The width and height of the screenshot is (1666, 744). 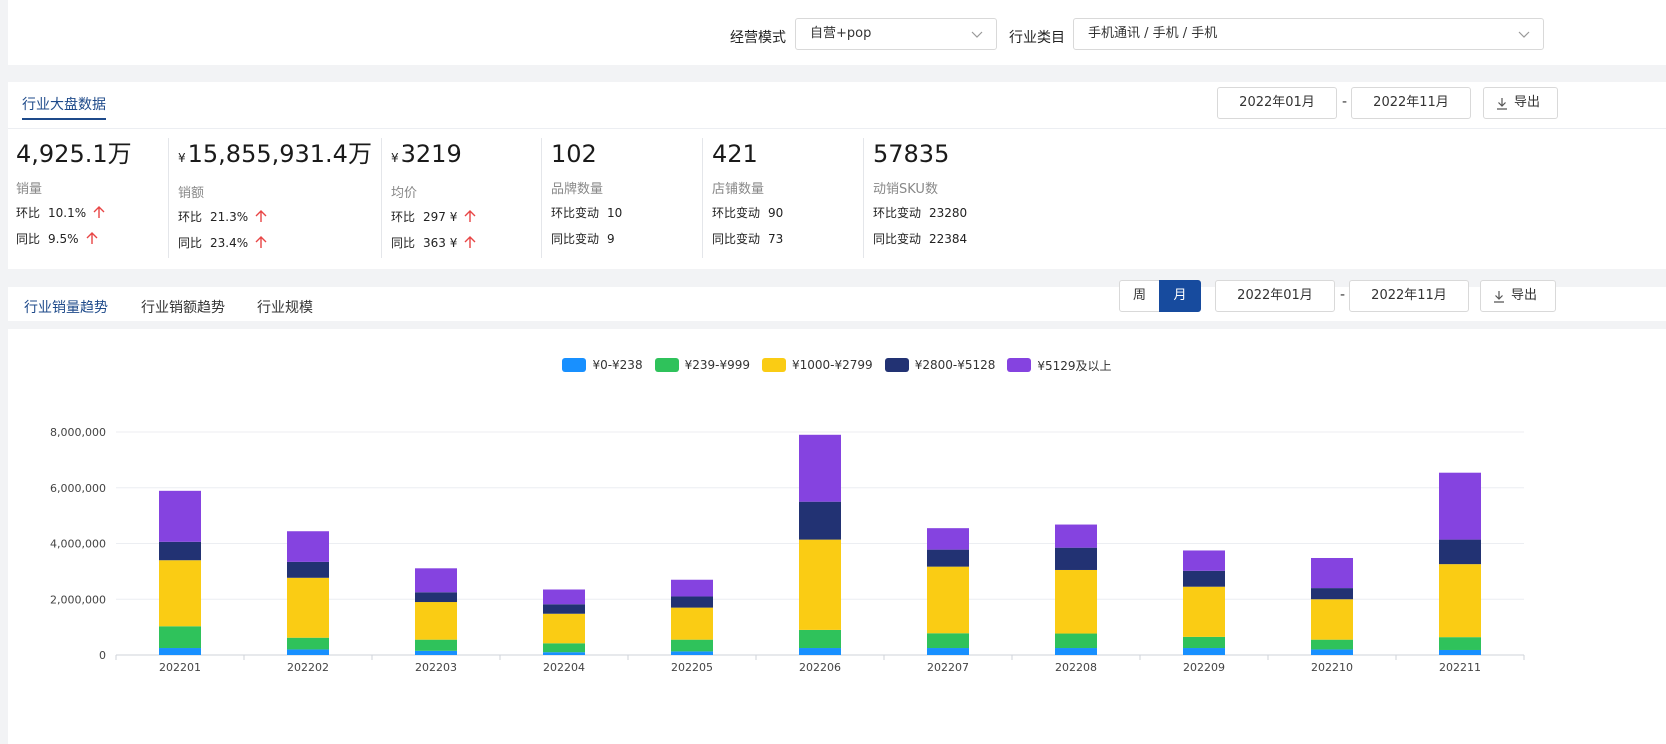 What do you see at coordinates (1139, 296) in the screenshot?
I see `period-week-button: 周` at bounding box center [1139, 296].